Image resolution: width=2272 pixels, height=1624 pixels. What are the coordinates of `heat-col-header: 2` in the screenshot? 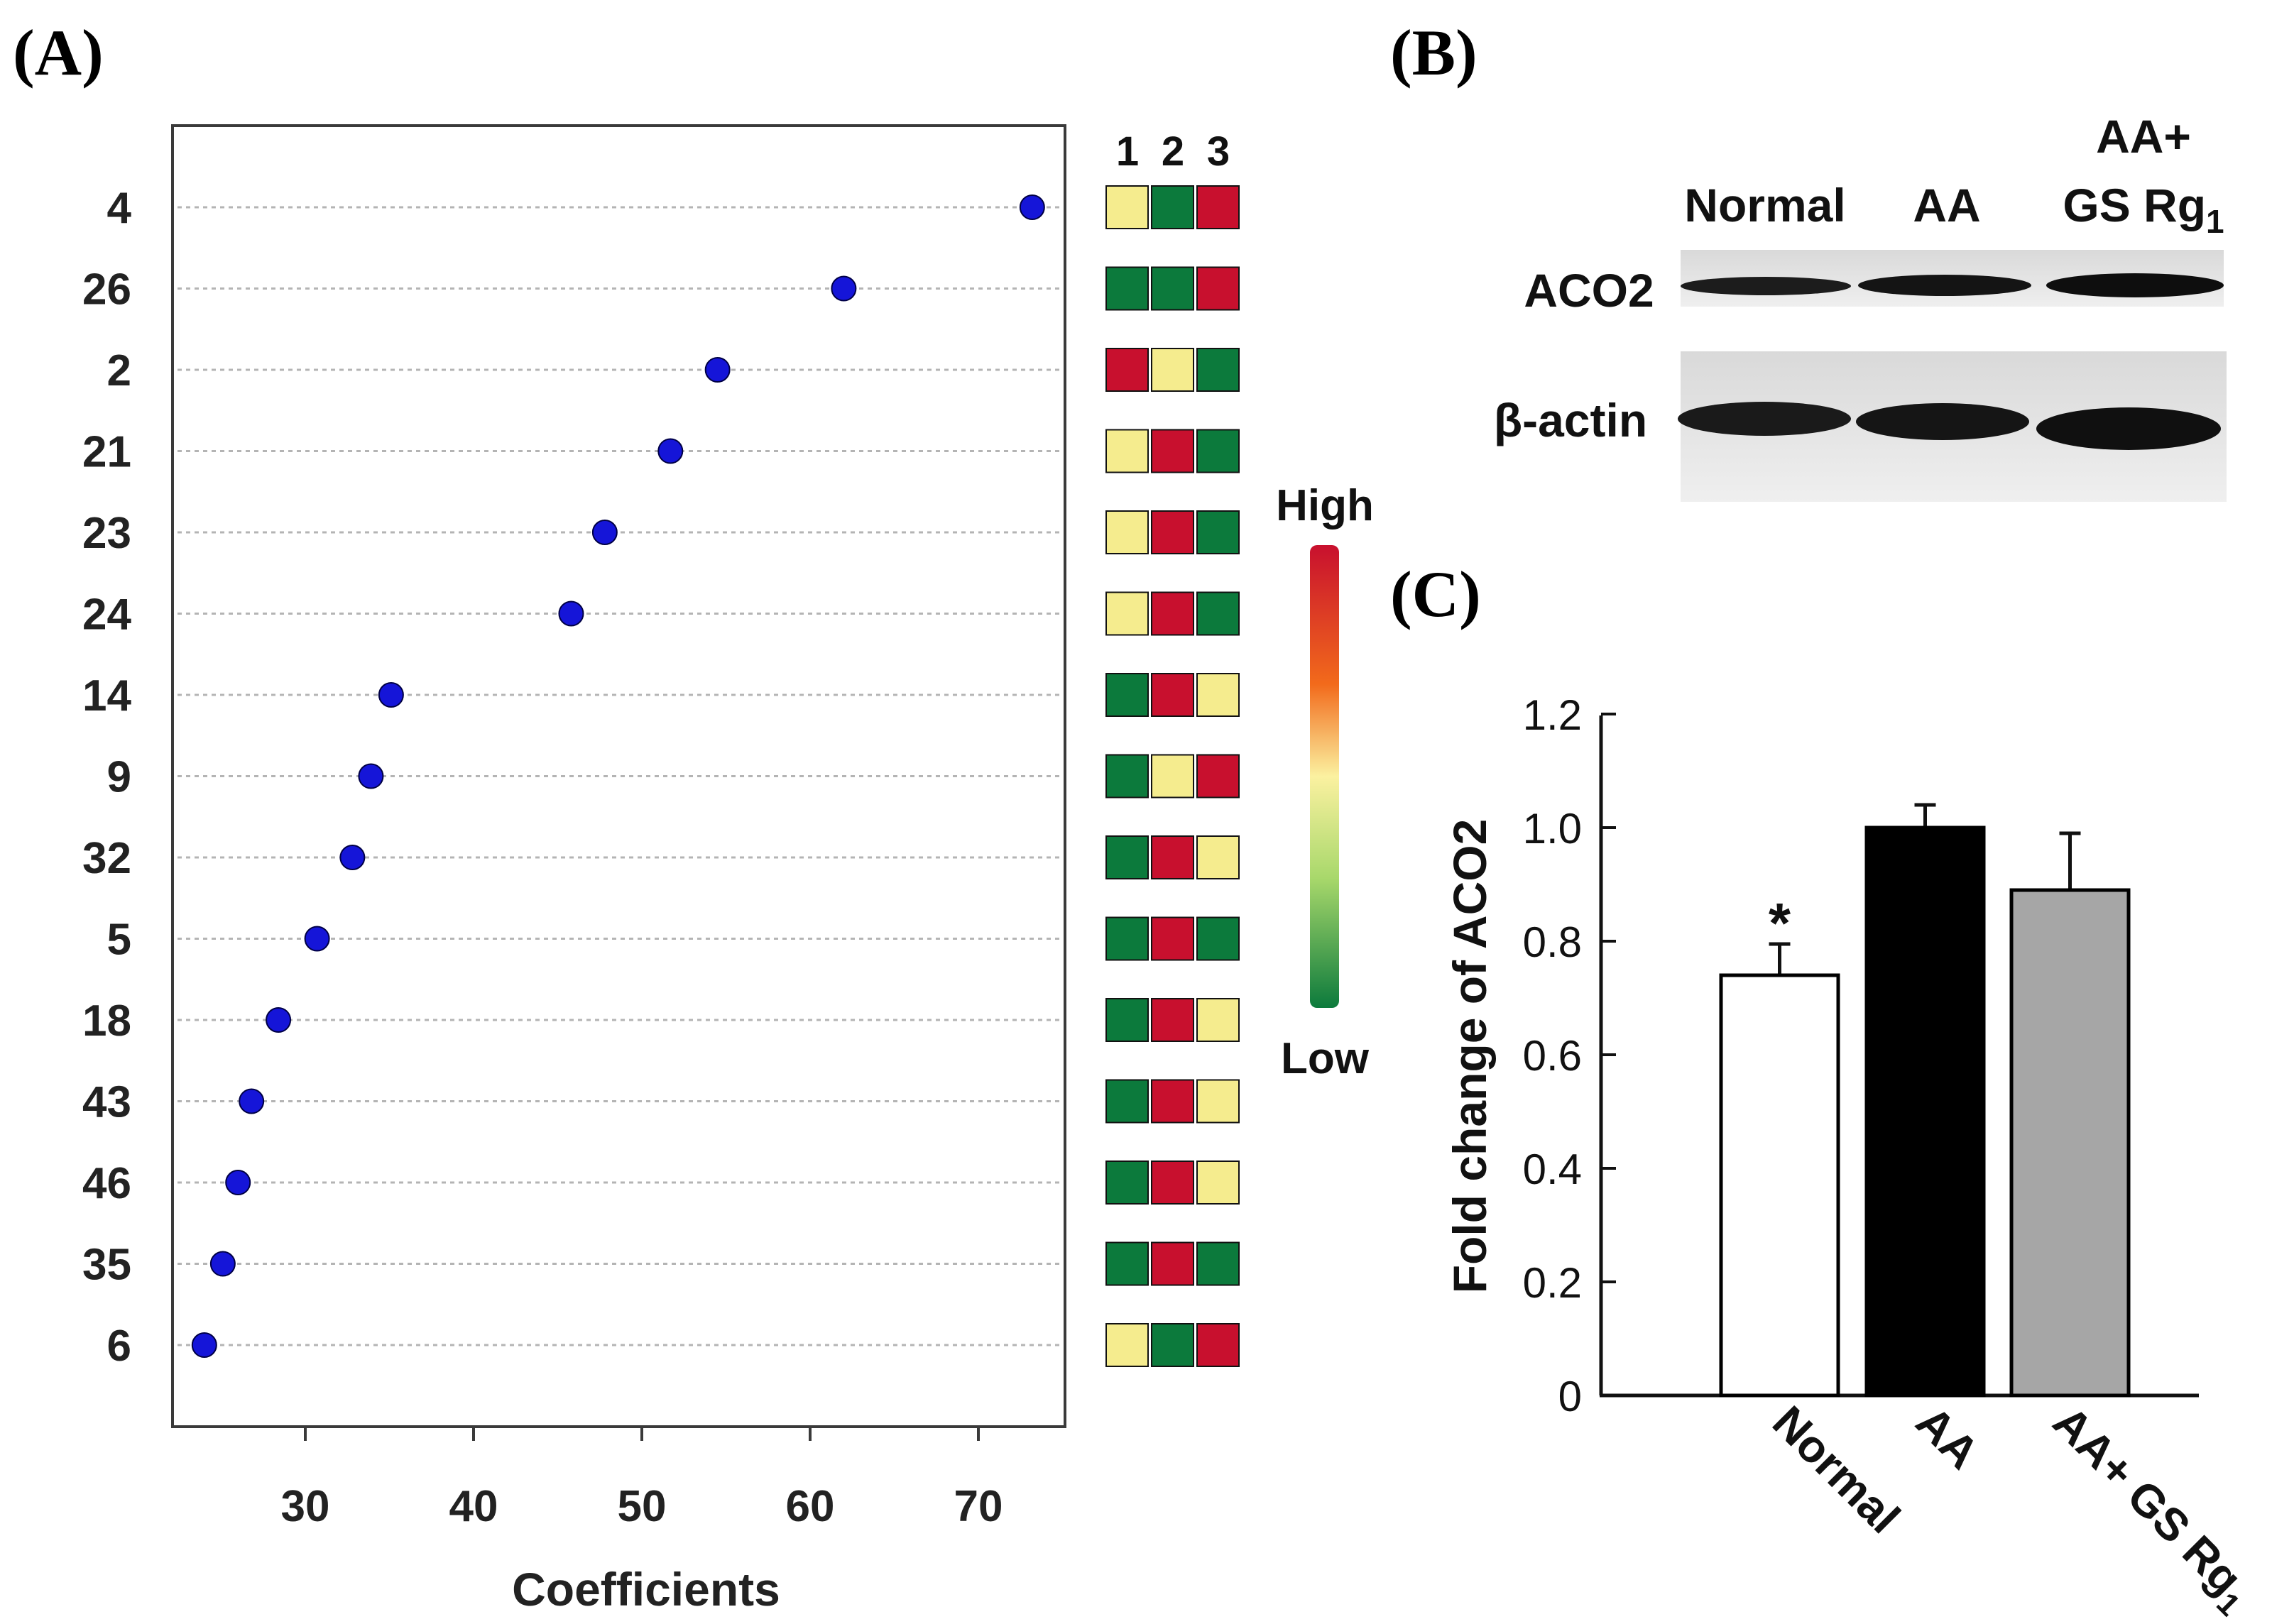 It's located at (1173, 151).